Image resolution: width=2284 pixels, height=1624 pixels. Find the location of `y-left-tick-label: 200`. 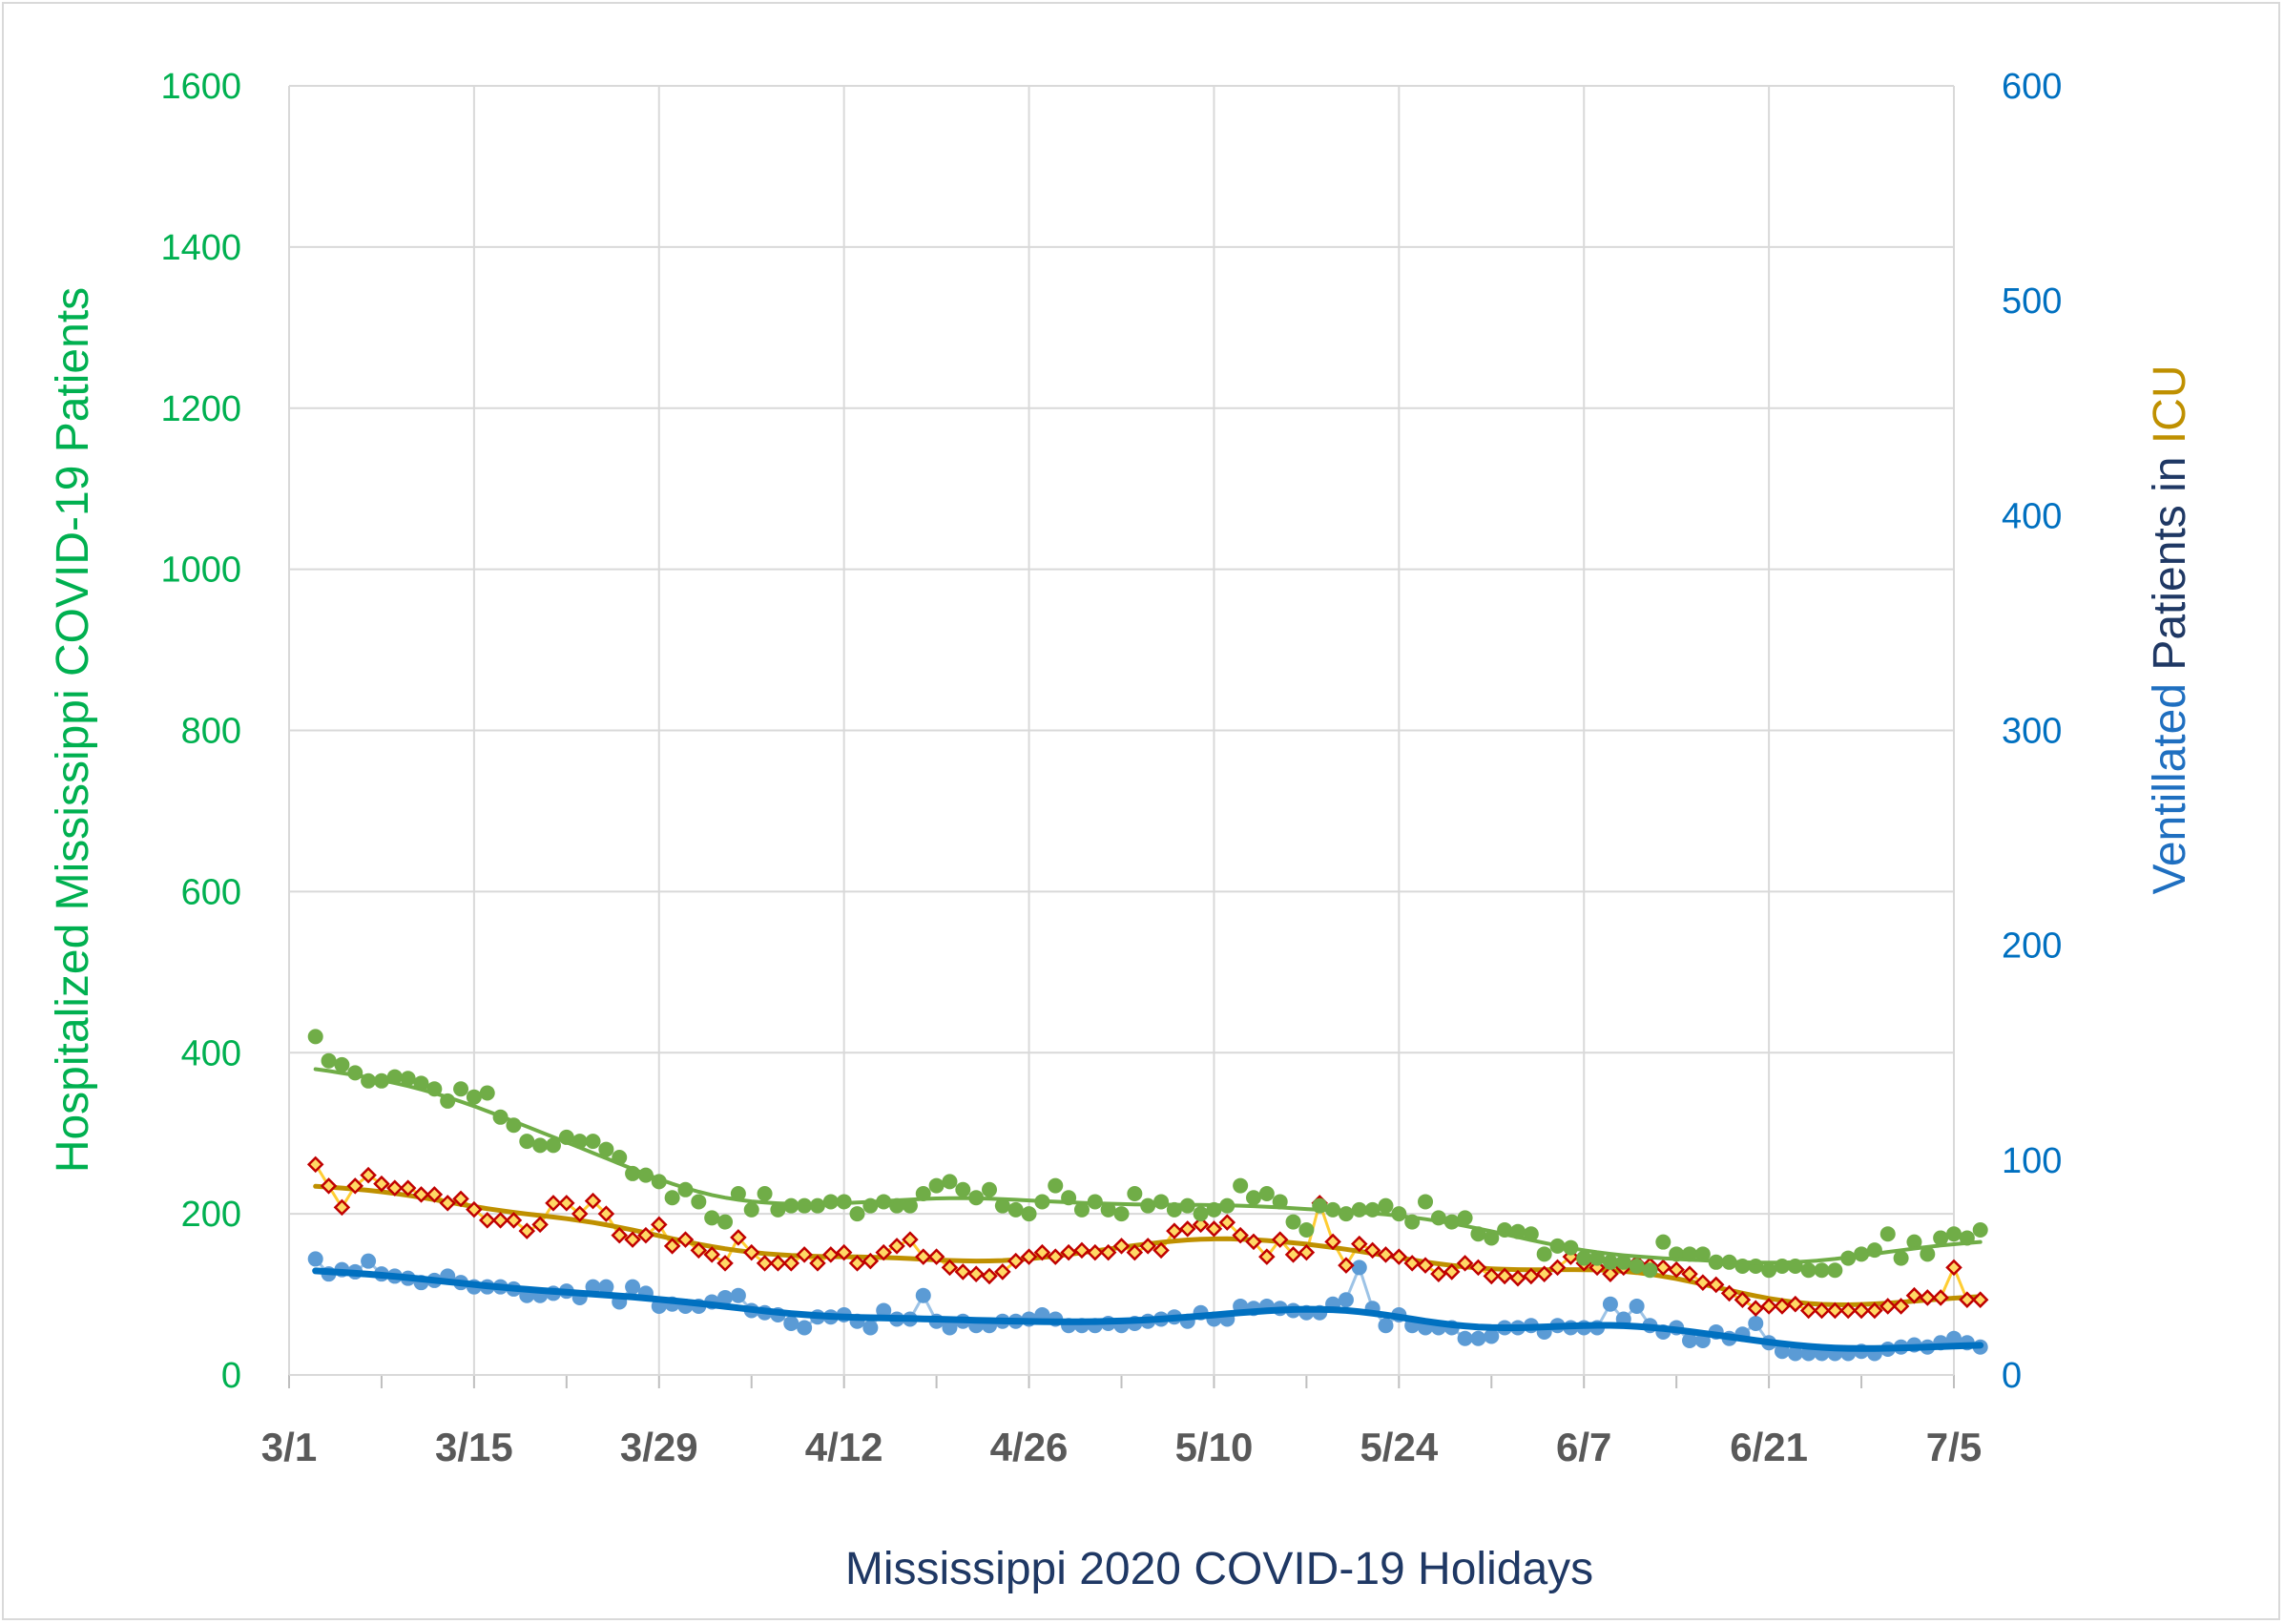

y-left-tick-label: 200 is located at coordinates (211, 1215).